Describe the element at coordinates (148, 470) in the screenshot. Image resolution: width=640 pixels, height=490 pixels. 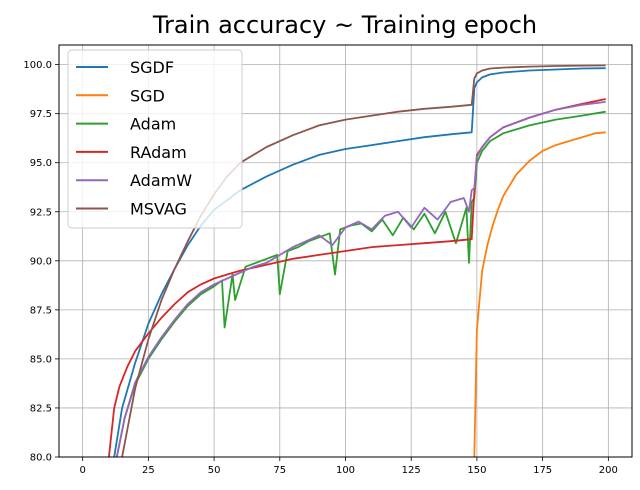
I see `x-tick-label: 25` at that location.